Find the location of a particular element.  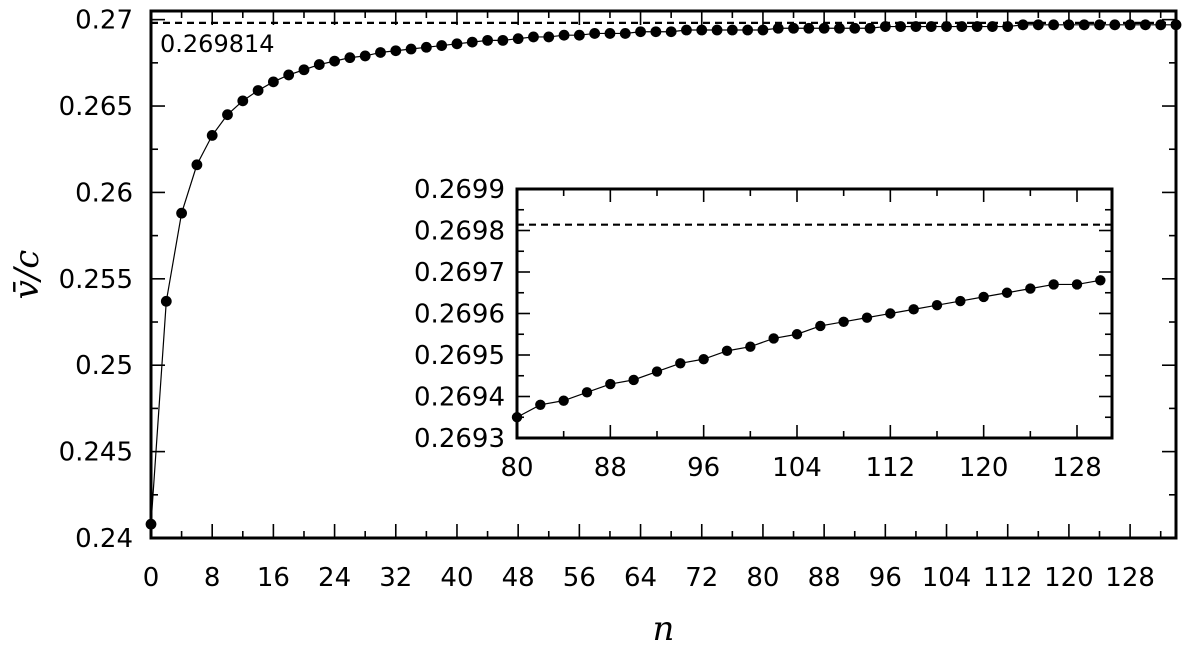

y-tick-label: 0.2694 is located at coordinates (459, 398).